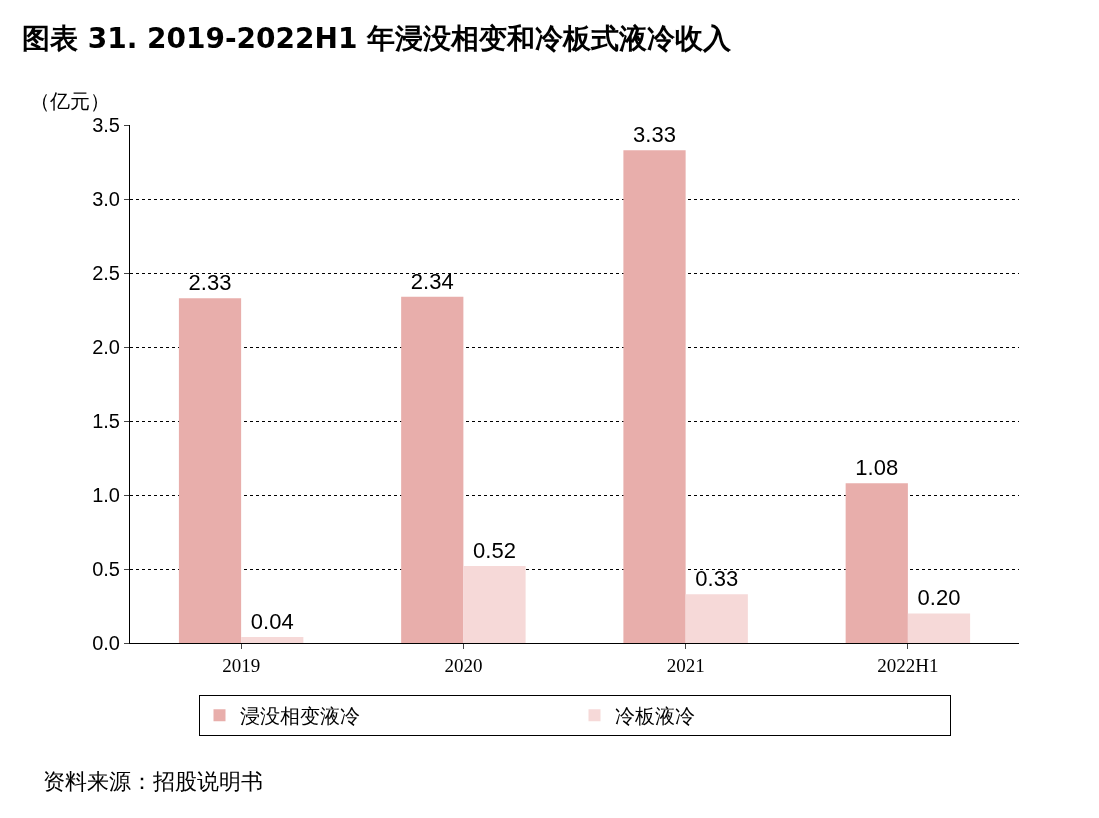 This screenshot has height=818, width=1099. What do you see at coordinates (463, 665) in the screenshot?
I see `x-tick-label: 2020` at bounding box center [463, 665].